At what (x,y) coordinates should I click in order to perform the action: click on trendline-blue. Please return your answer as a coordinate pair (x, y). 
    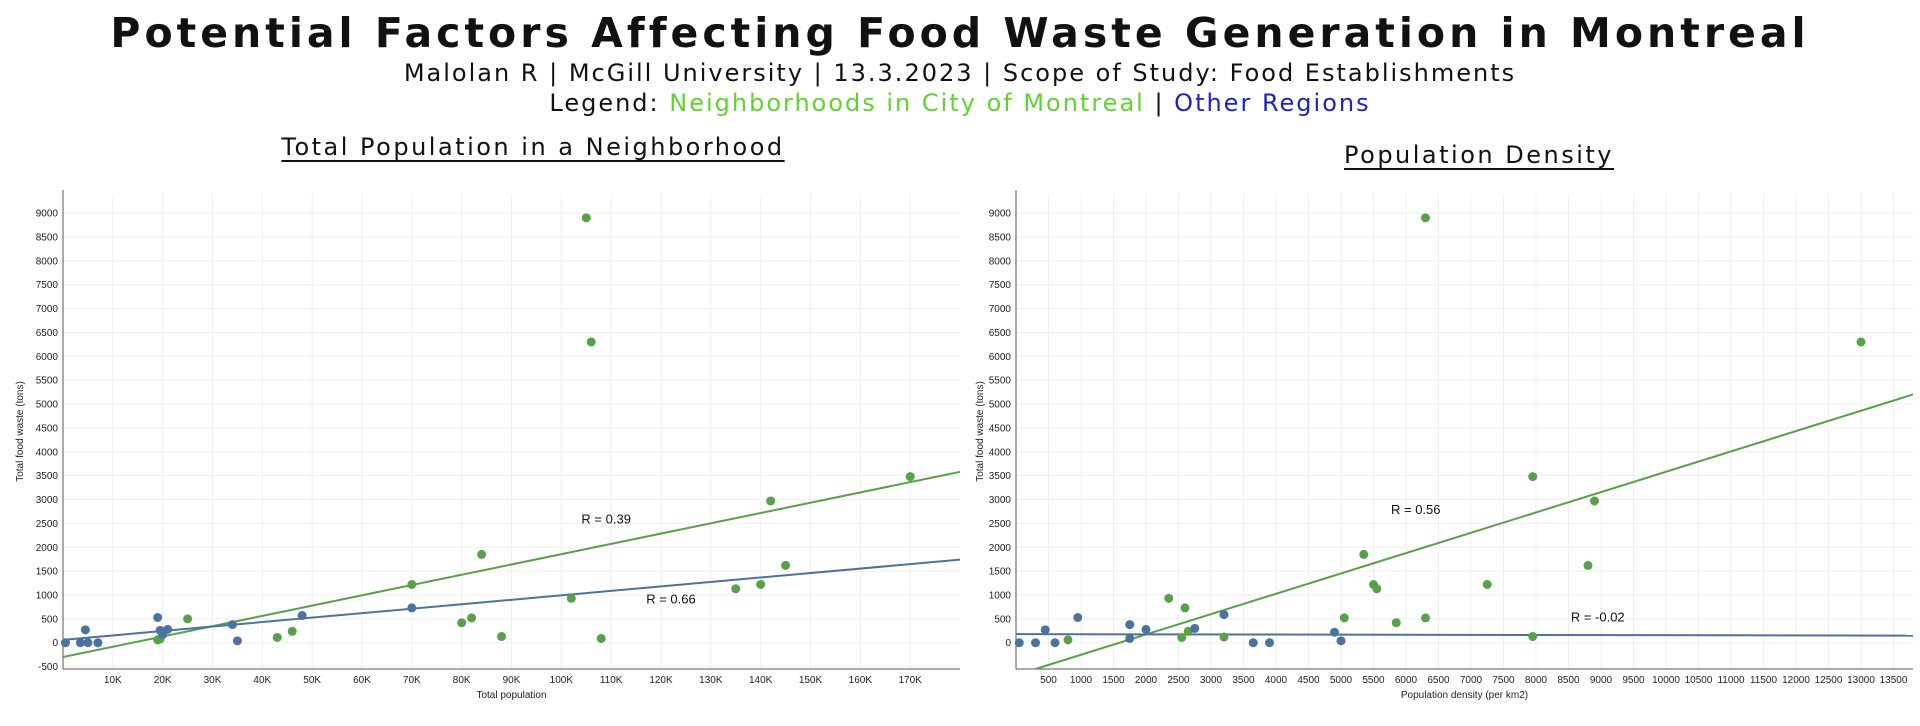
    Looking at the image, I should click on (1464, 635).